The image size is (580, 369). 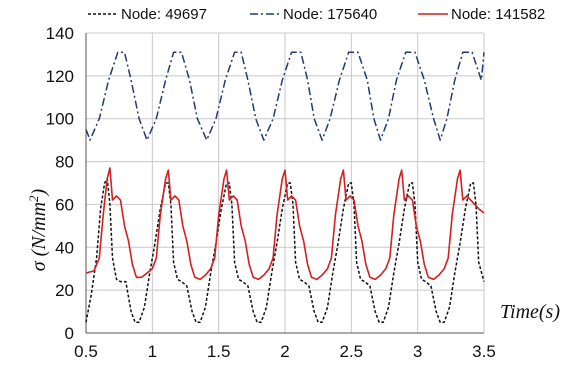 I want to click on y-tick-label: 0, so click(x=69, y=333).